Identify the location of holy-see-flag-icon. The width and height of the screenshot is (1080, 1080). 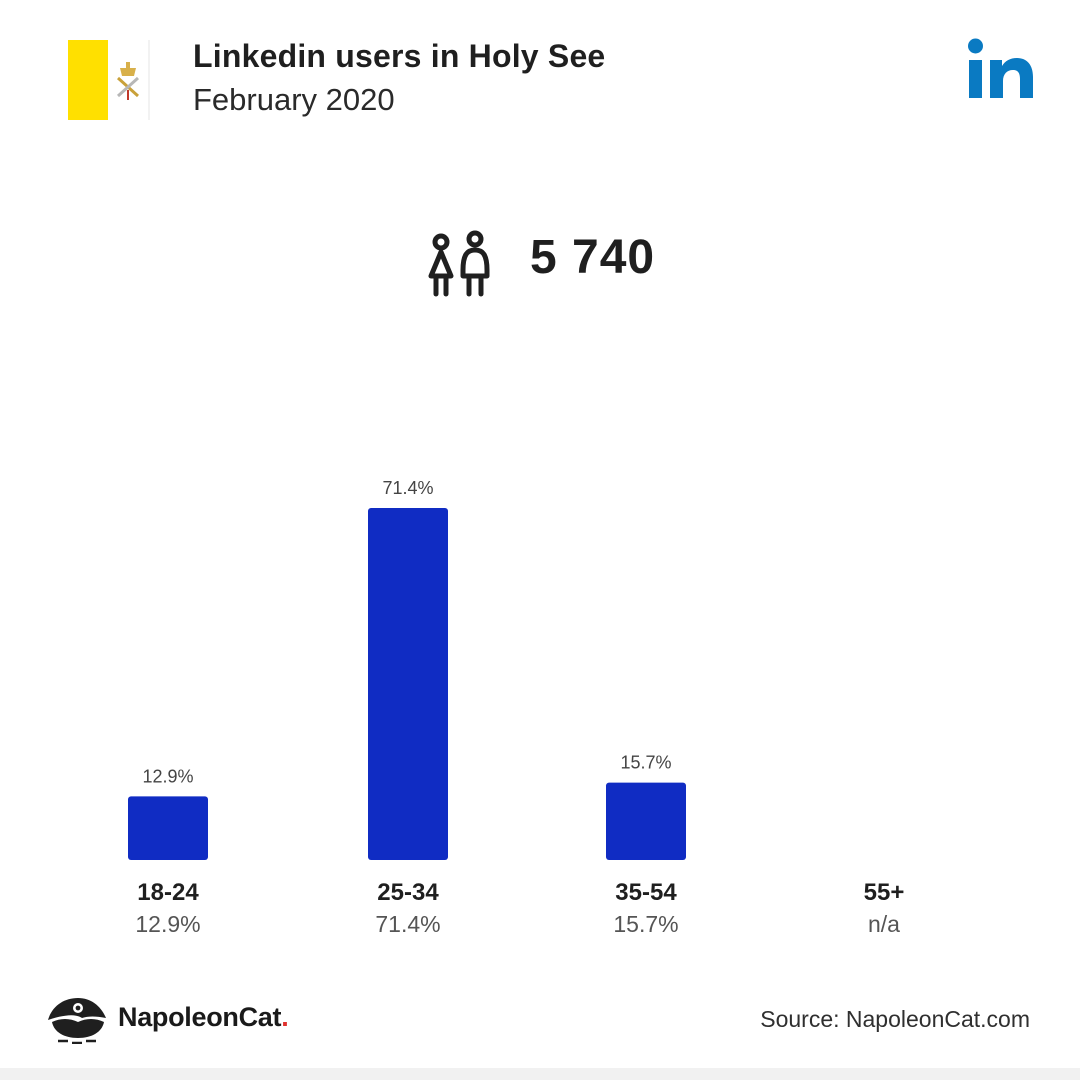
(109, 80).